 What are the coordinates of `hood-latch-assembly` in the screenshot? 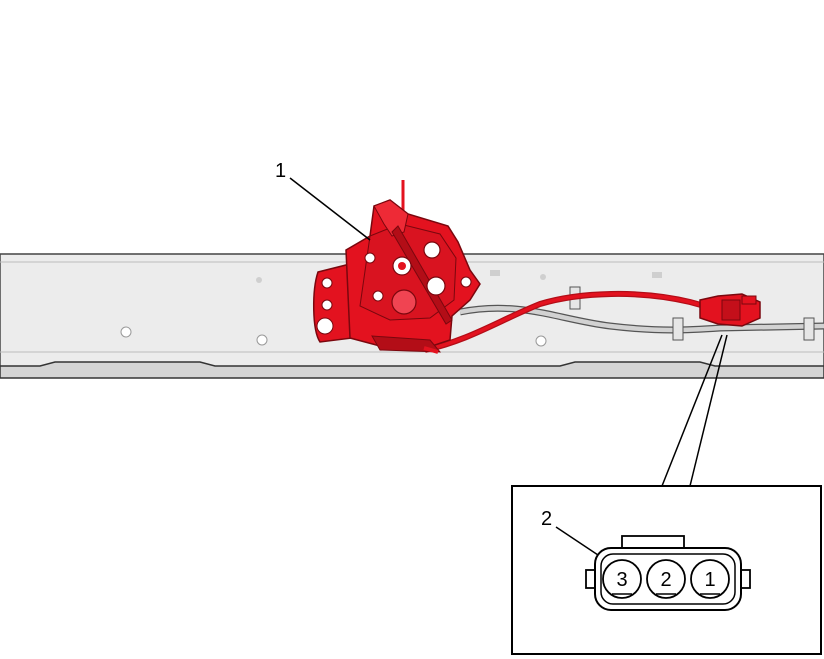 It's located at (396, 267).